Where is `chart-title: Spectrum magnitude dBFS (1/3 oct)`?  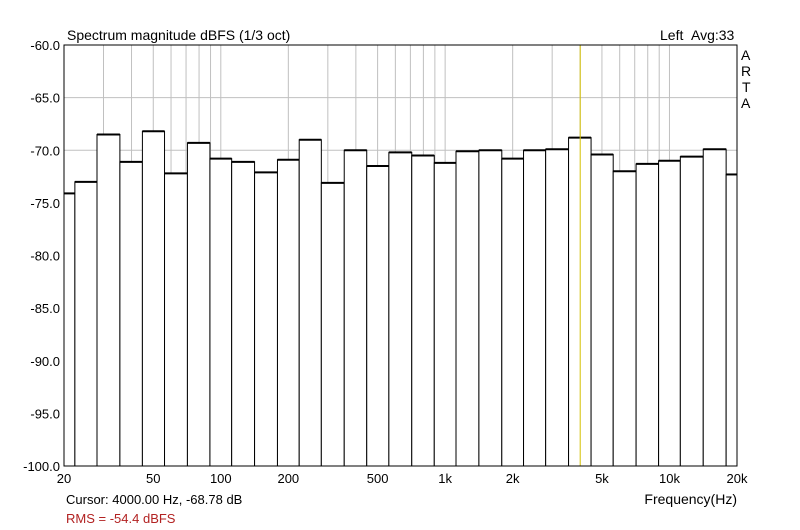 chart-title: Spectrum magnitude dBFS (1/3 oct) is located at coordinates (178, 35).